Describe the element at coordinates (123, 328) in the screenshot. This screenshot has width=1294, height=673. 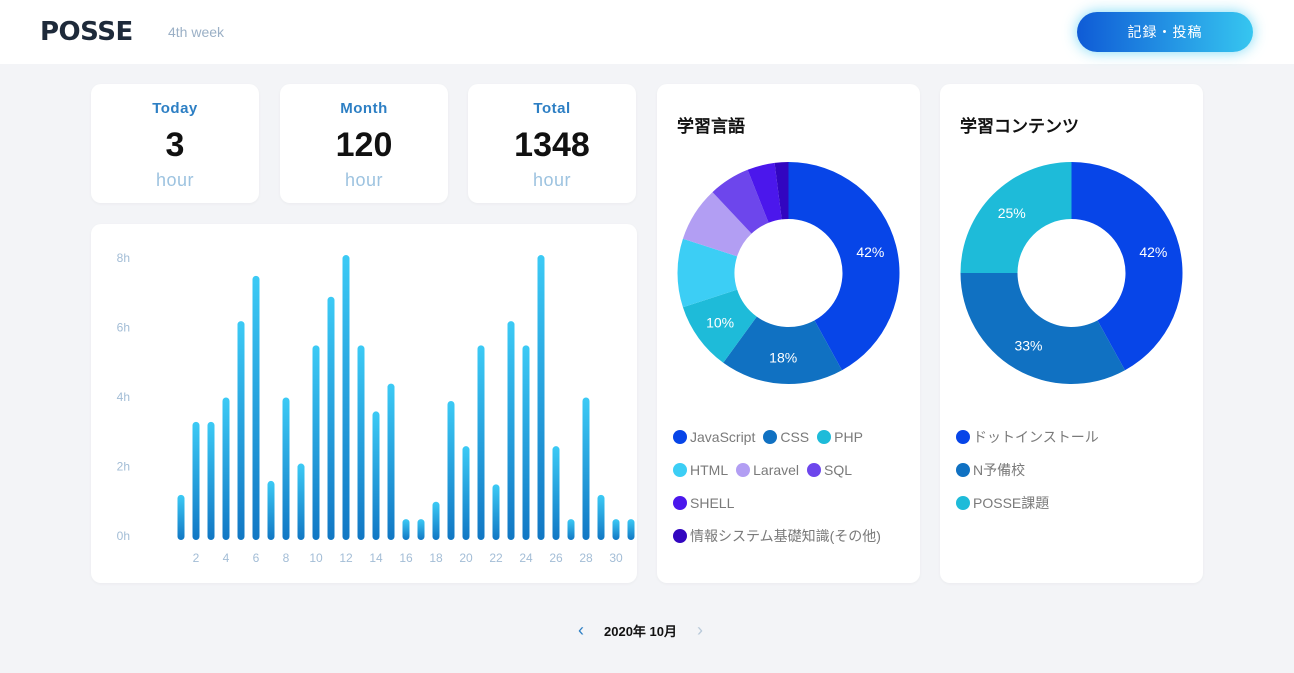
I see `y-tick-label: 6h` at that location.